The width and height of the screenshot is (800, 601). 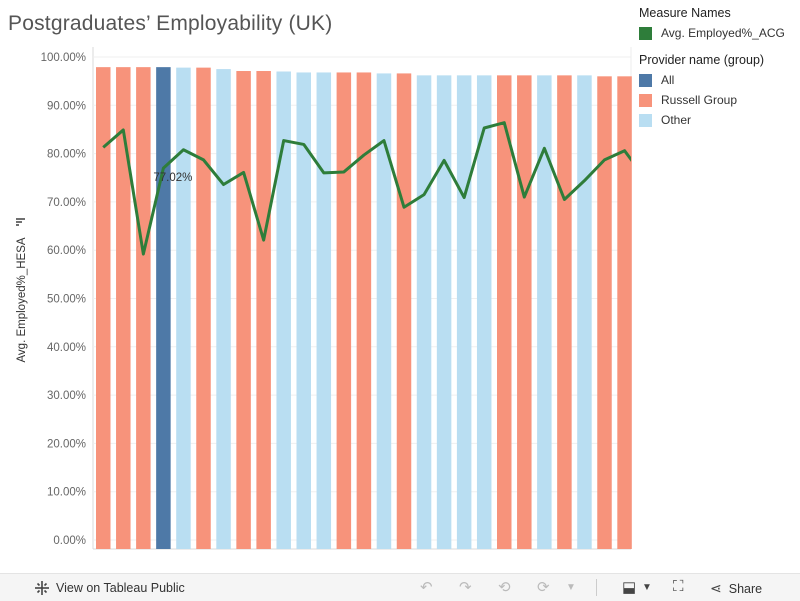 I want to click on y-axis-label: Avg. Employed%_HESA, so click(x=22, y=299).